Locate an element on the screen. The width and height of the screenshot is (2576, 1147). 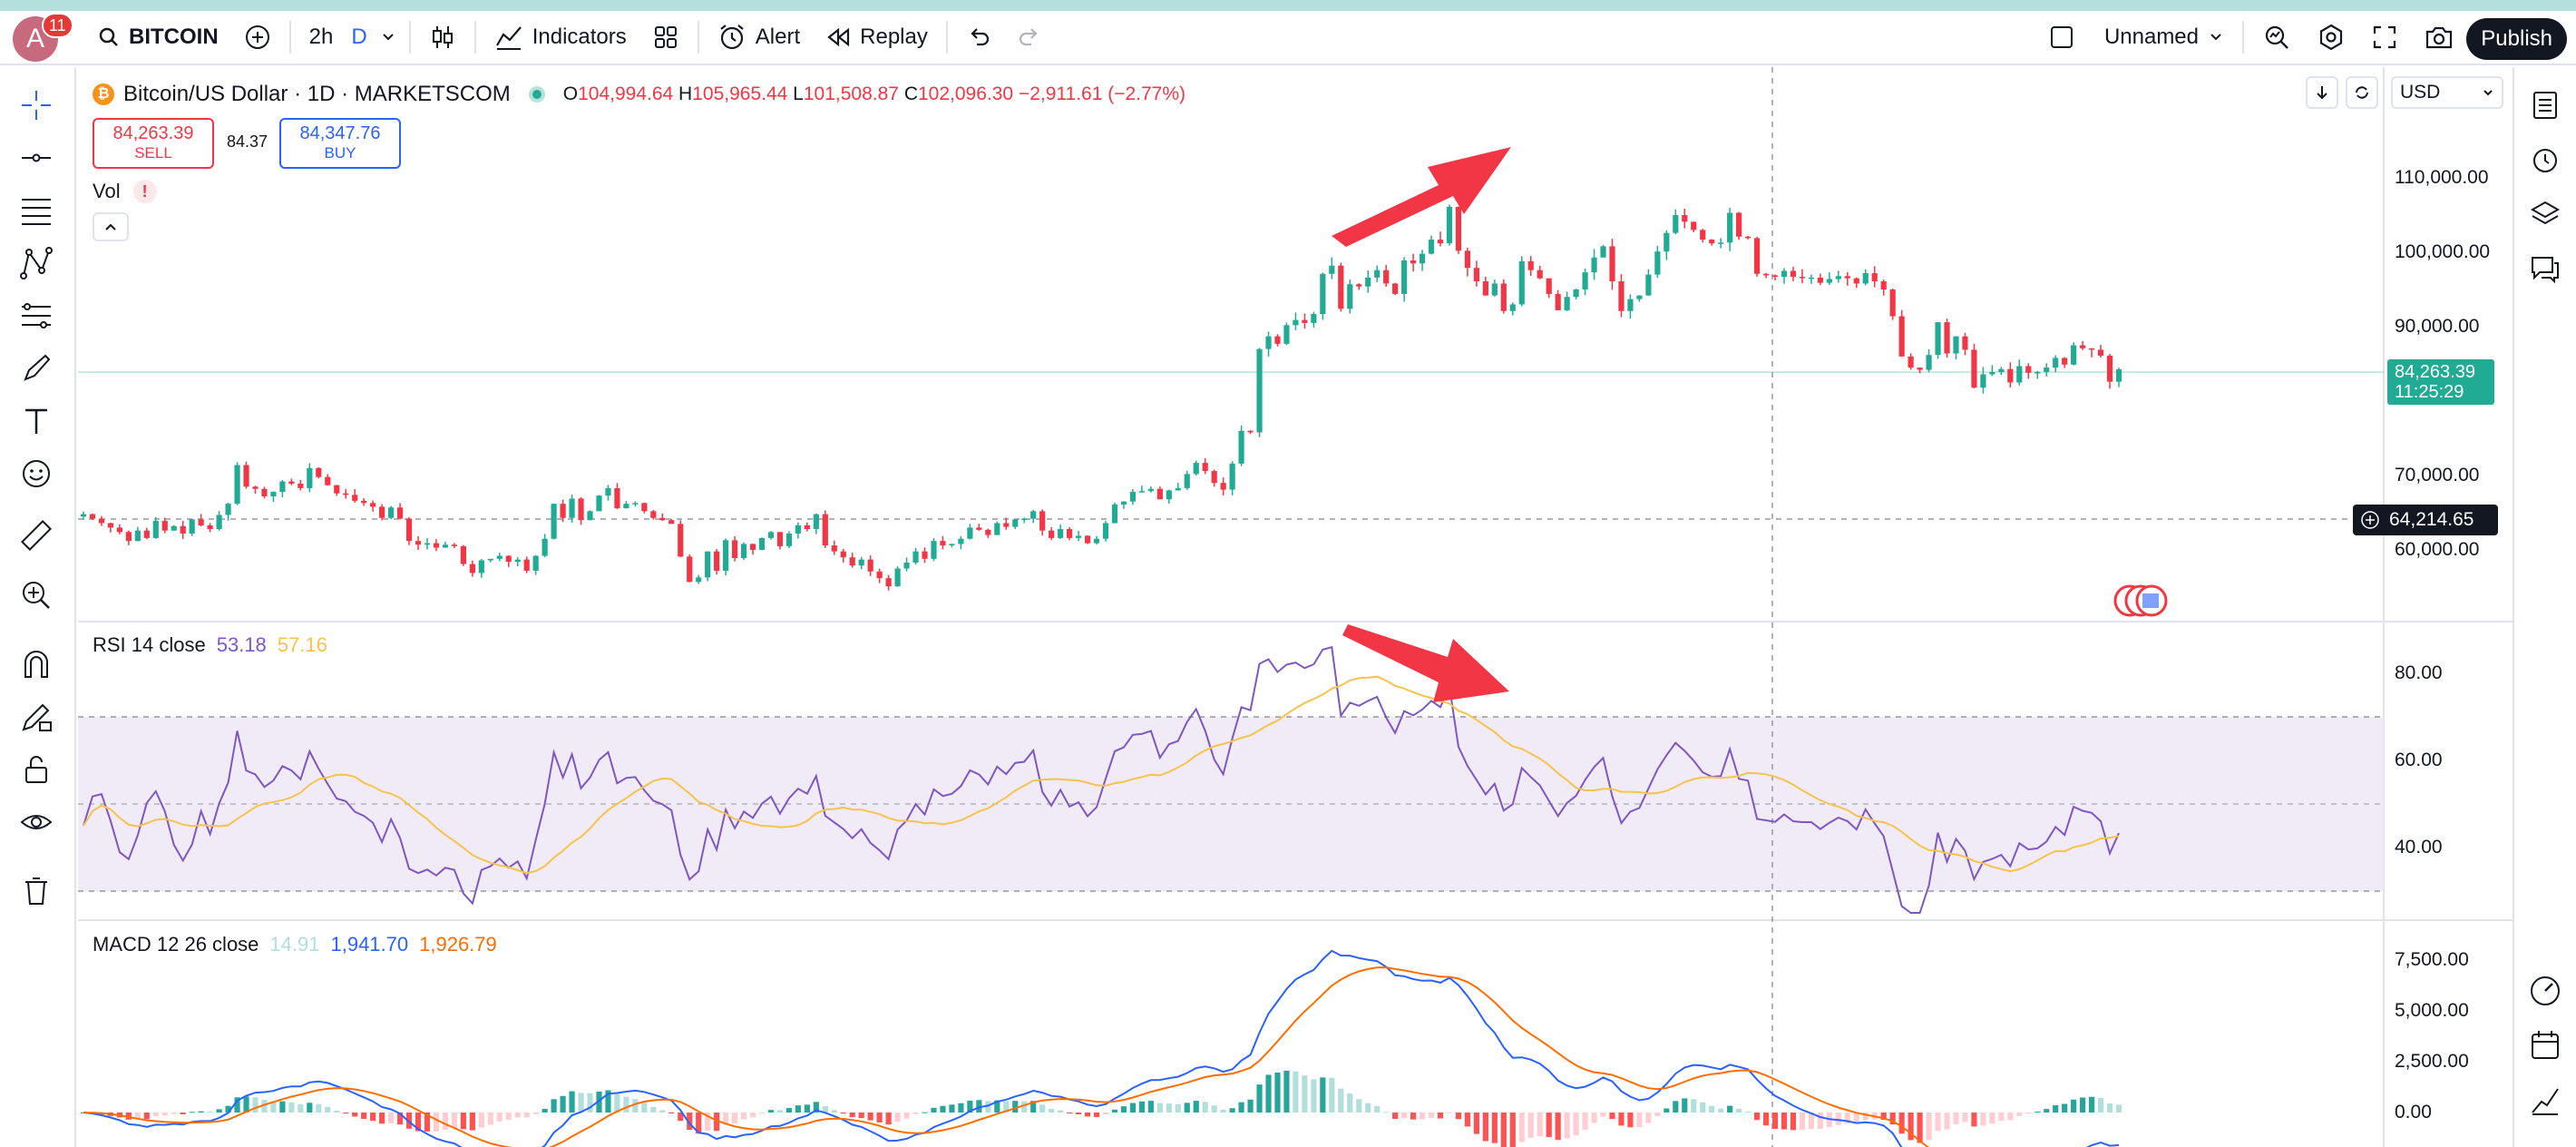
calendar-icon is located at coordinates (2545, 1045).